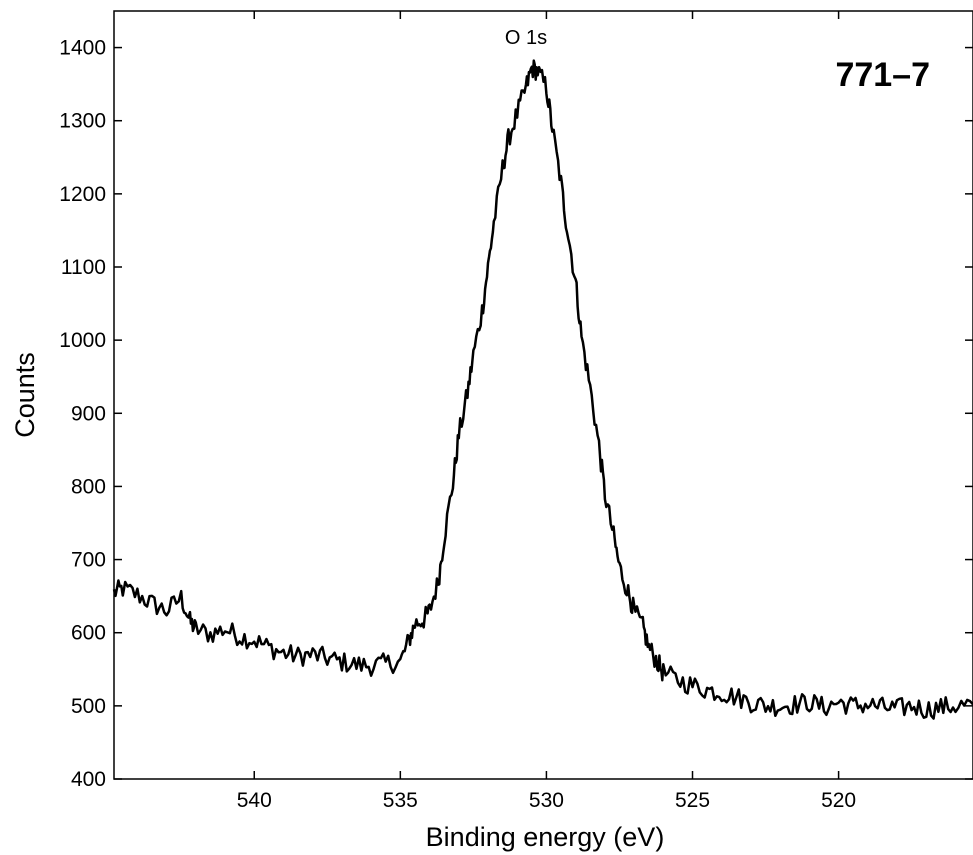 This screenshot has width=973, height=855. I want to click on y-tick-label: 1300, so click(82, 121).